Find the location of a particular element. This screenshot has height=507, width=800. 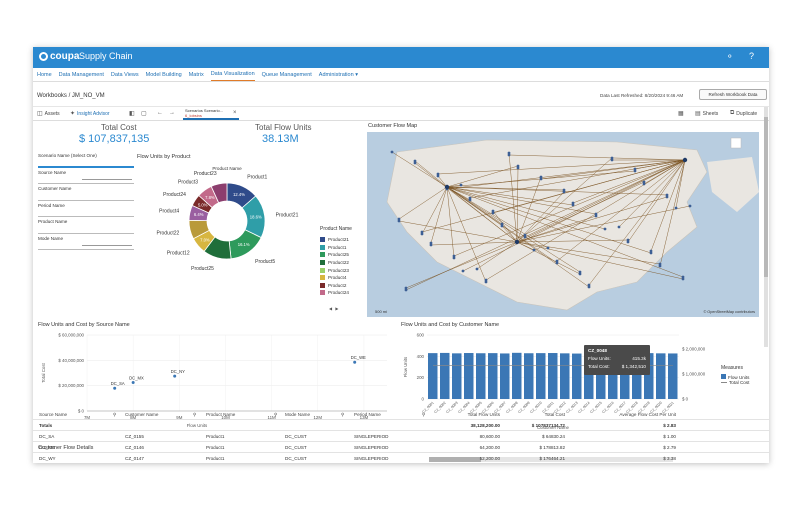

legend-item-product23: Product23 is located at coordinates (334, 270).